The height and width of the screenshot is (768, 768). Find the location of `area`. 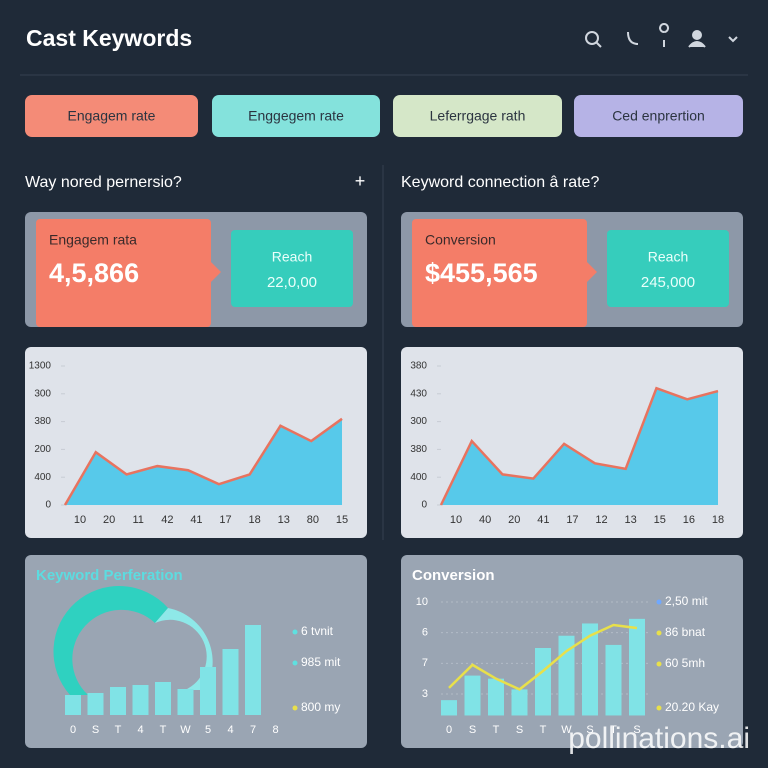

area is located at coordinates (203, 461).